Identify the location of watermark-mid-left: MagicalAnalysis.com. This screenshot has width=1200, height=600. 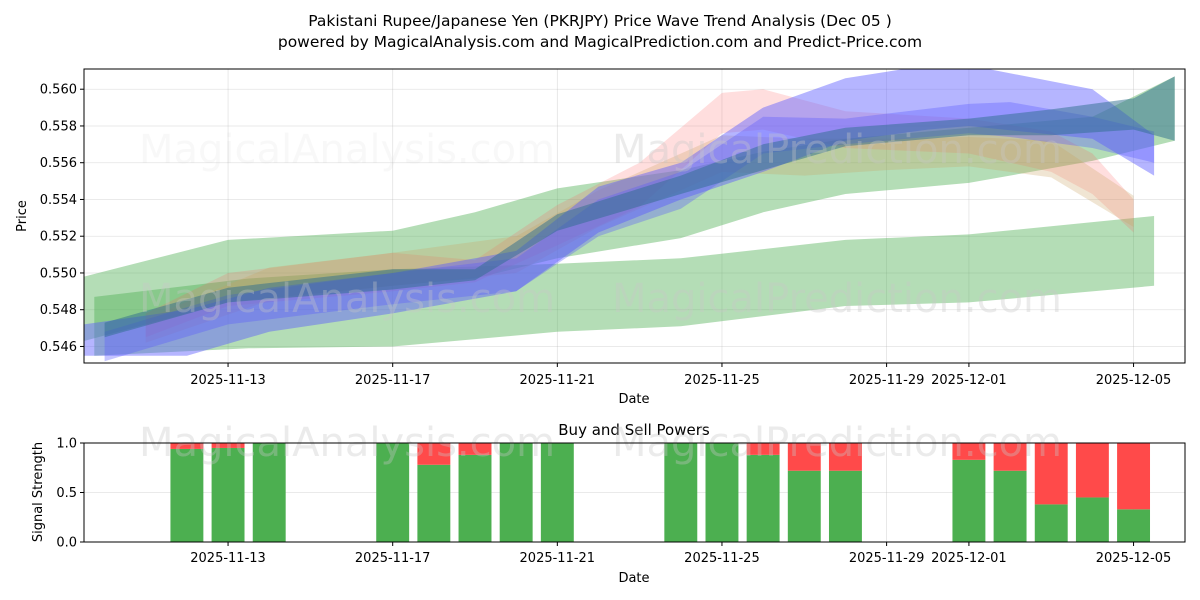
(347, 299).